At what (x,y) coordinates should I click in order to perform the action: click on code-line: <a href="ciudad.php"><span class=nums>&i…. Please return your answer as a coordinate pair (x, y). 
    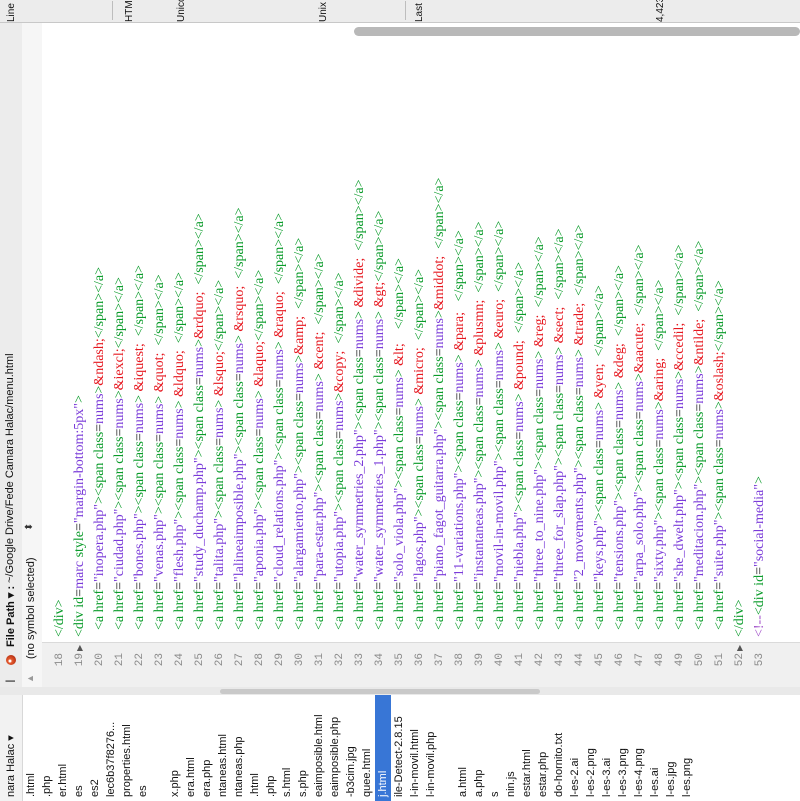
    Looking at the image, I should click on (120, 457).